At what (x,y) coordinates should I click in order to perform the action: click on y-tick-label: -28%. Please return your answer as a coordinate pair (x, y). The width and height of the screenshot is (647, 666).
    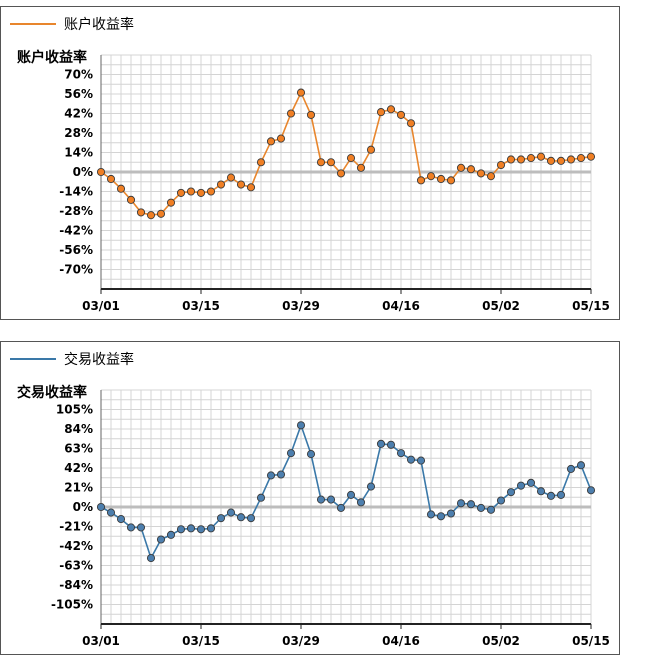
    Looking at the image, I should click on (76, 211).